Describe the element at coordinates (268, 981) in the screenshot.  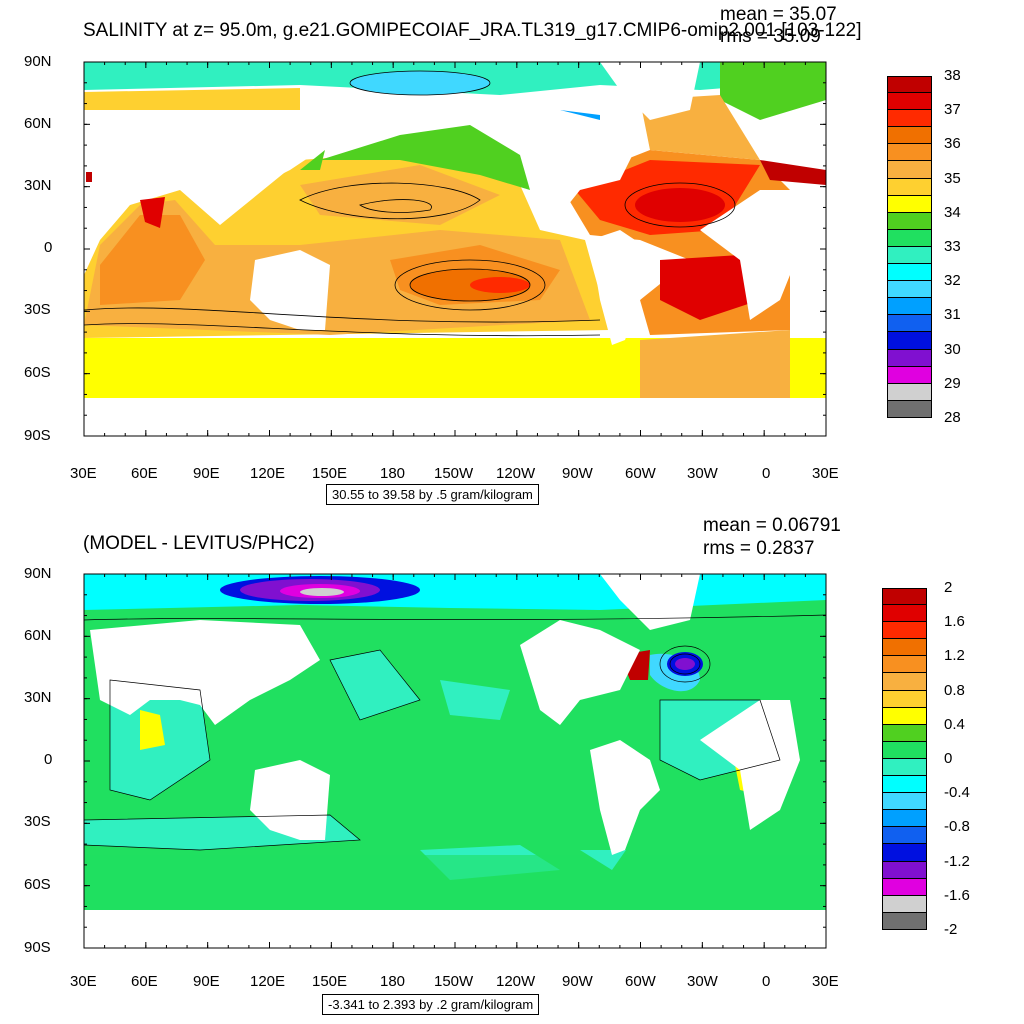
I see `p2-lon-120e: 120E` at that location.